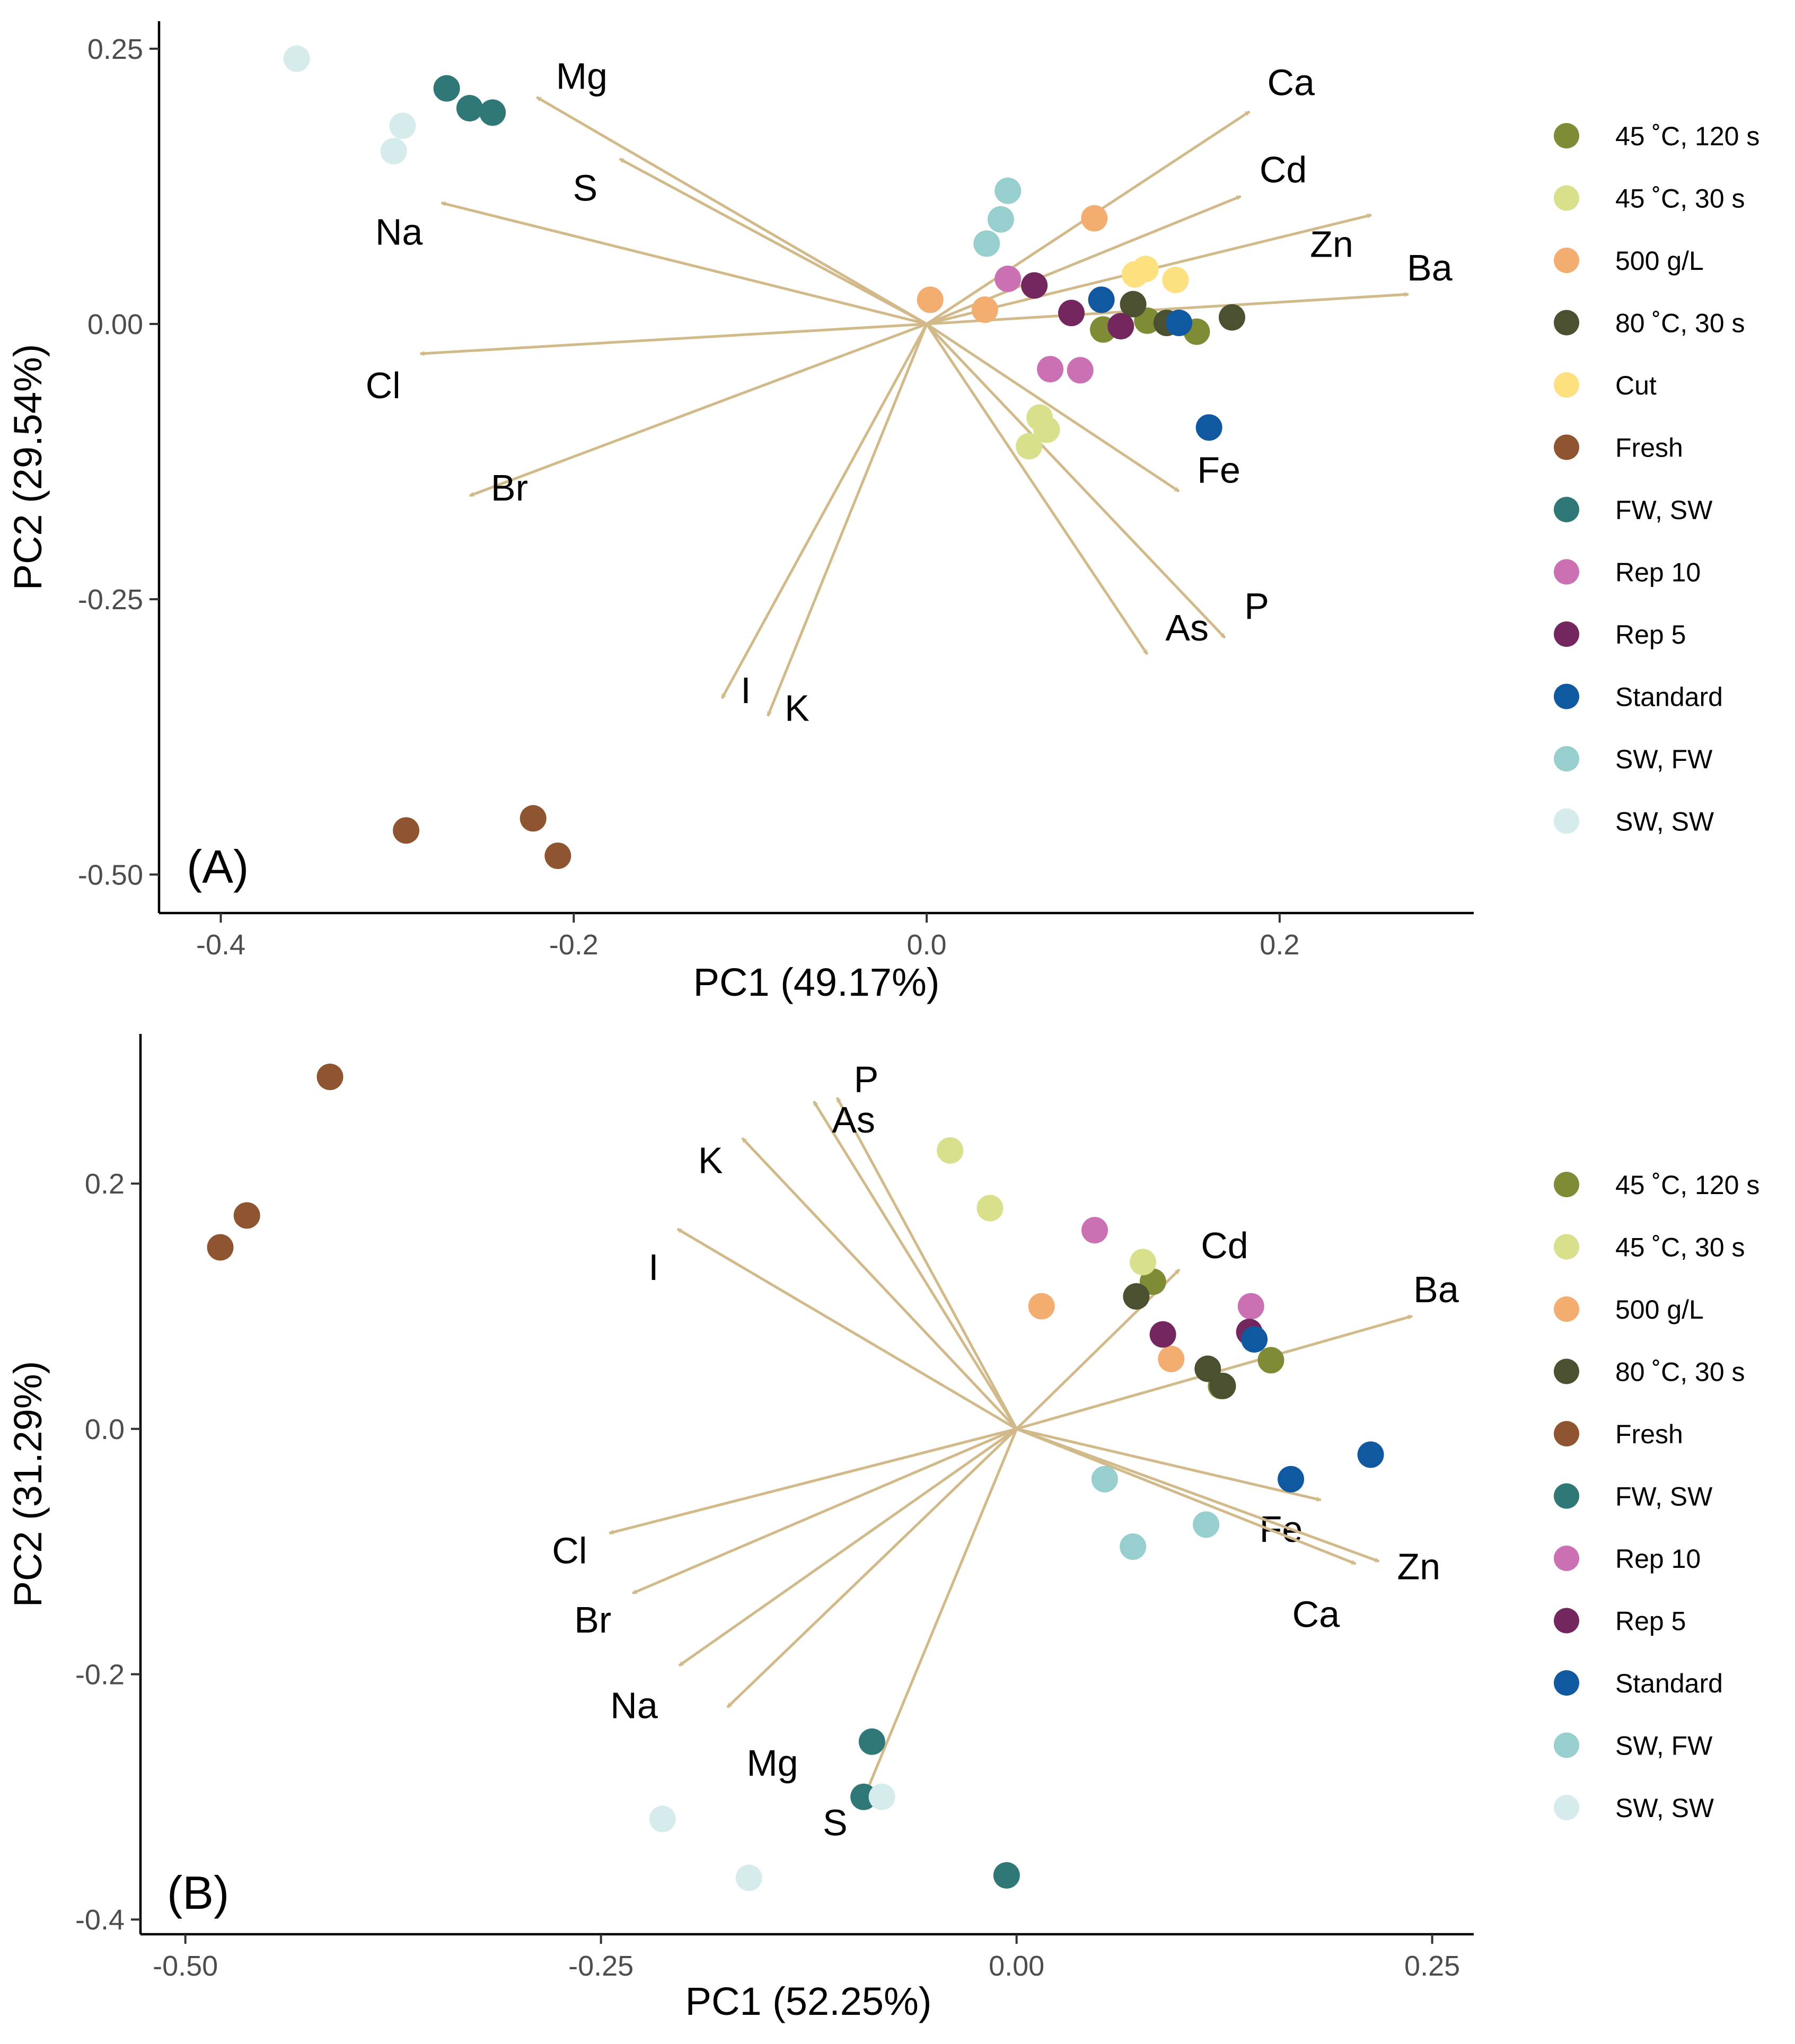 The height and width of the screenshot is (2044, 1795). I want to click on loading-arrow-cd, so click(1098, 1349).